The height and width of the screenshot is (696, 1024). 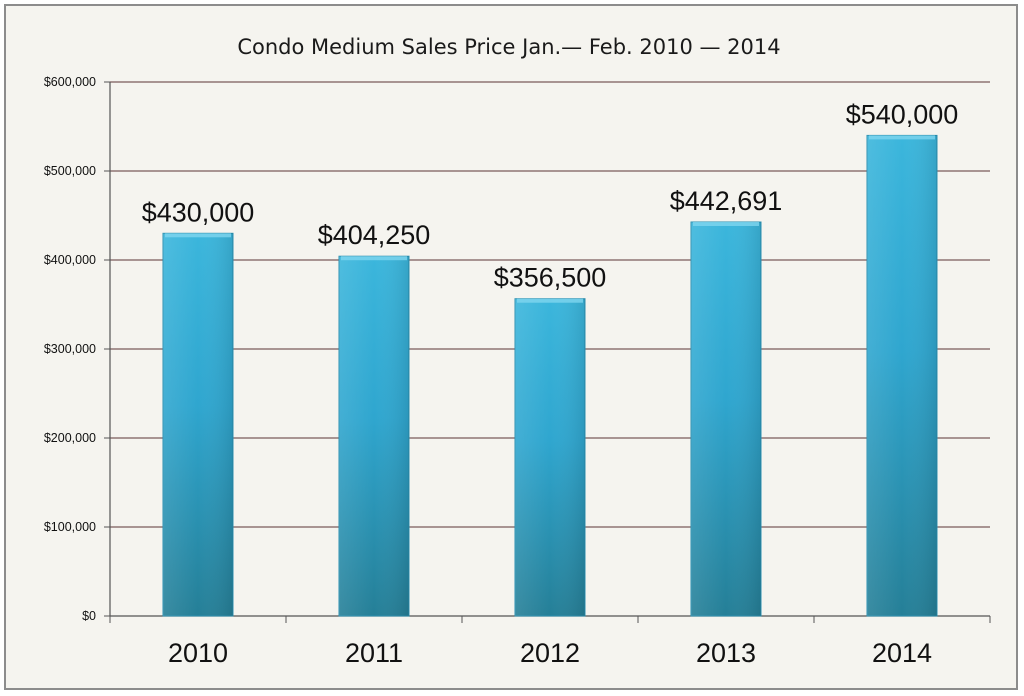 What do you see at coordinates (89, 616) in the screenshot?
I see `y-tick-label: $0` at bounding box center [89, 616].